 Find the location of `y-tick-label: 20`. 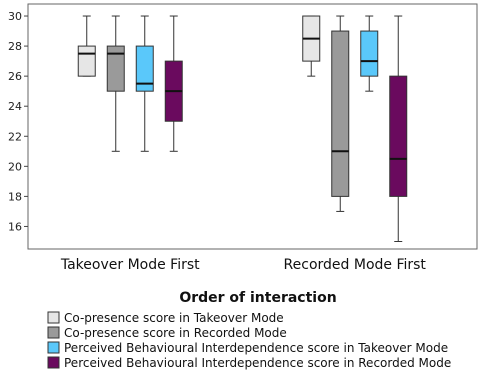

y-tick-label: 20 is located at coordinates (15, 166).